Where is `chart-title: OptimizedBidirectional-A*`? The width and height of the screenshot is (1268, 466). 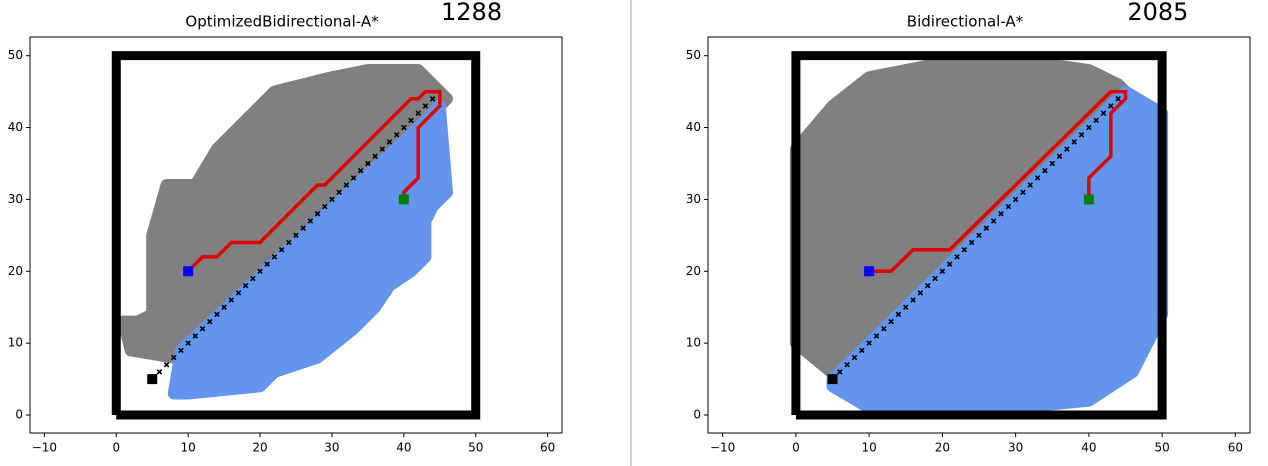 chart-title: OptimizedBidirectional-A* is located at coordinates (282, 22).